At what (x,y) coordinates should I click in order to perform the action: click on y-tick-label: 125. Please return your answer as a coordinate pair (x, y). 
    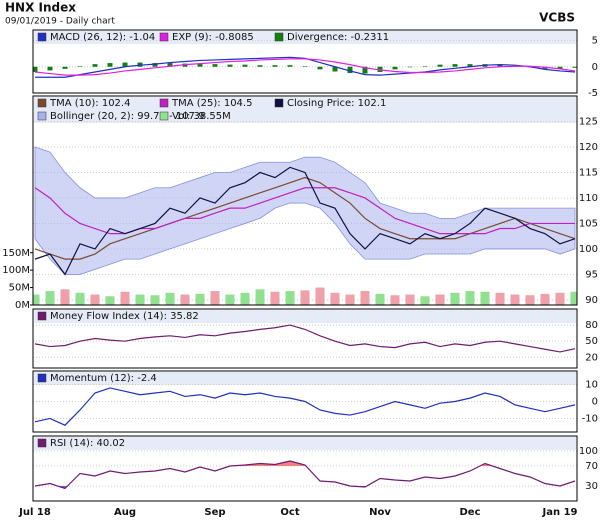
    Looking at the image, I should click on (588, 121).